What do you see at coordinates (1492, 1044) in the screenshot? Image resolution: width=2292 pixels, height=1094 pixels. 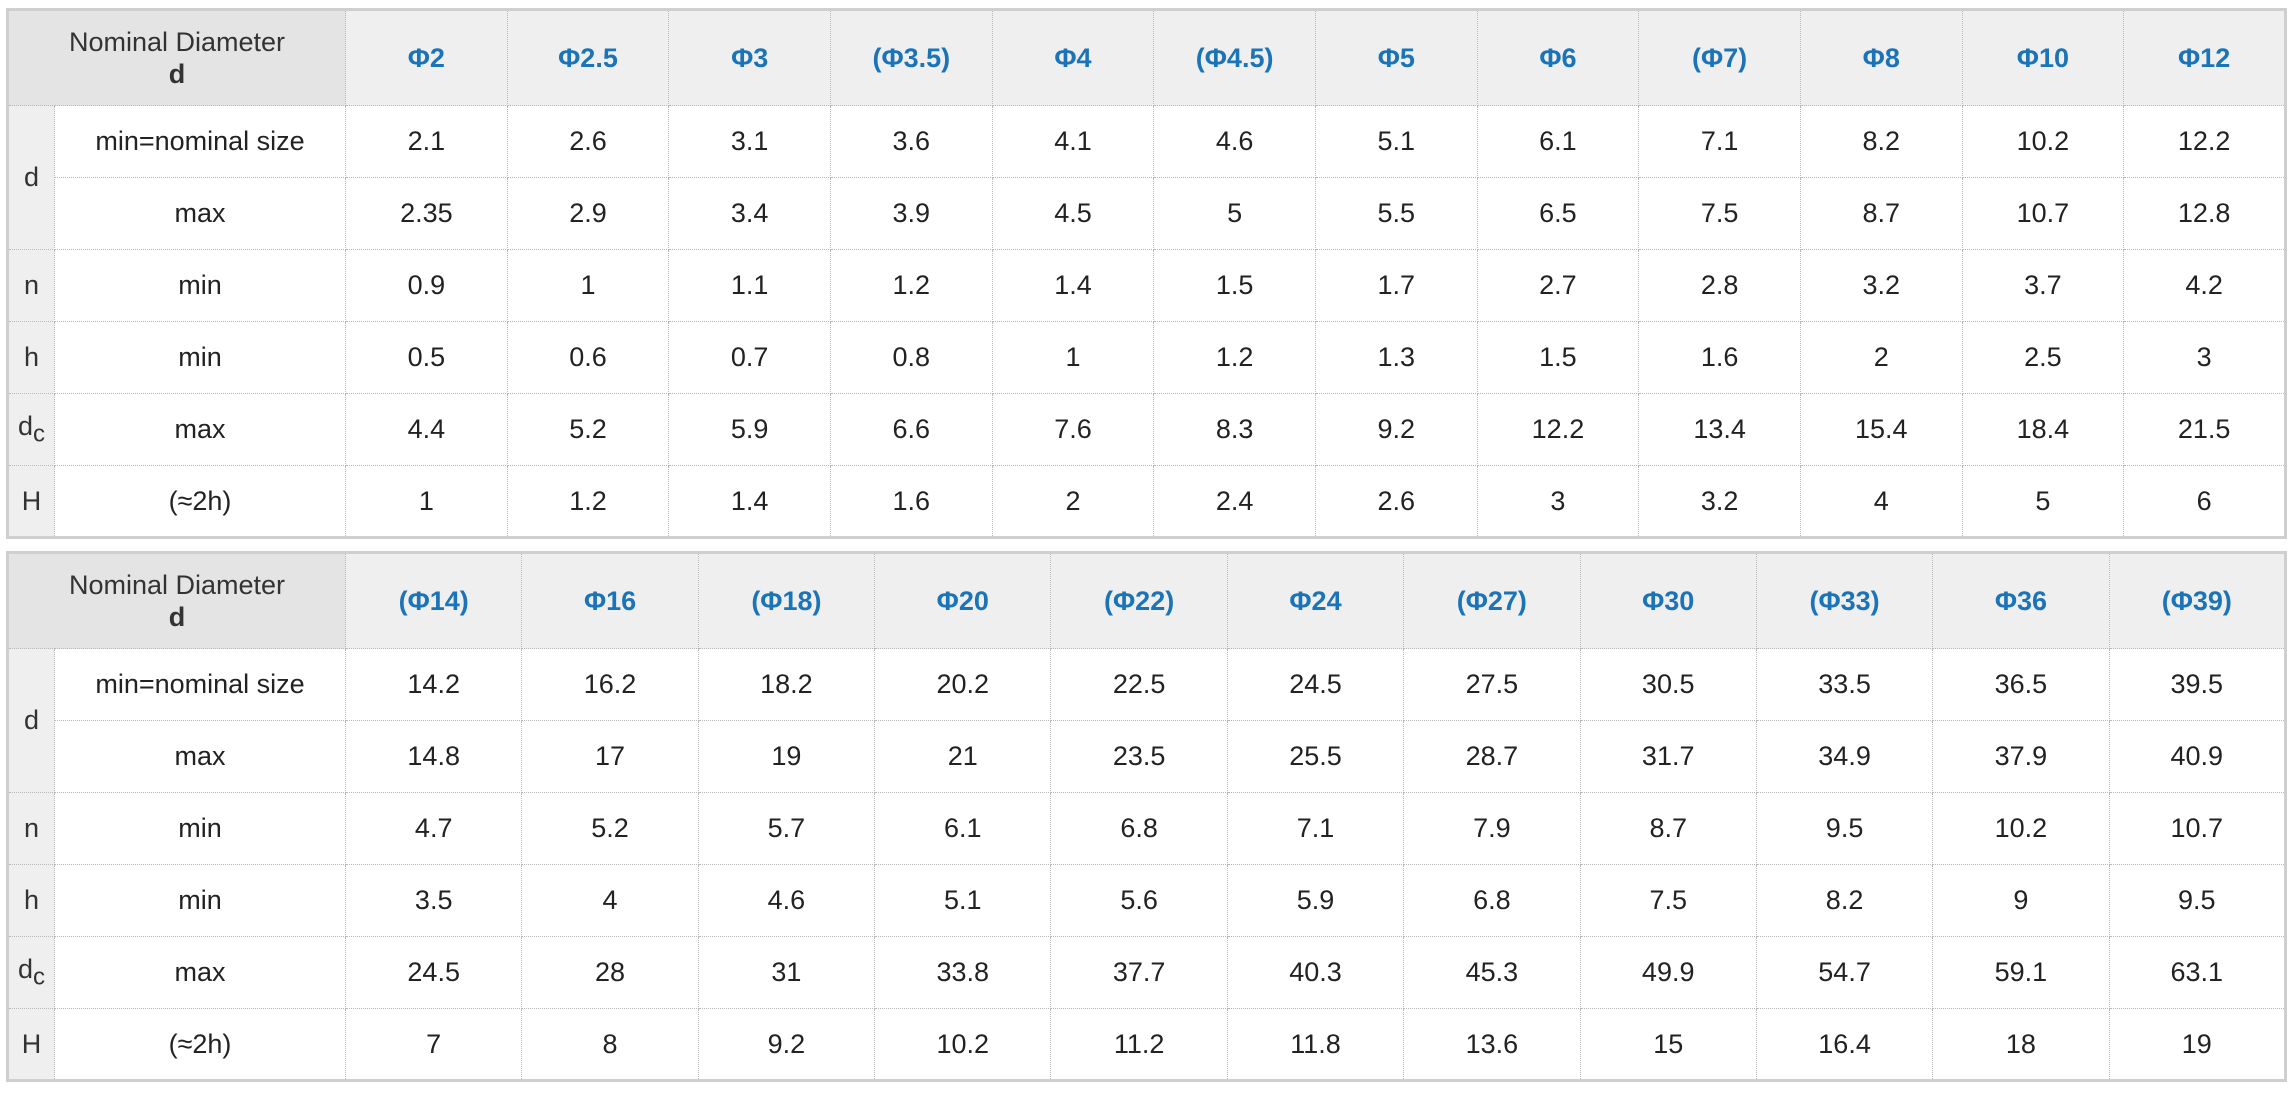 I see `value-cell: 13.6` at bounding box center [1492, 1044].